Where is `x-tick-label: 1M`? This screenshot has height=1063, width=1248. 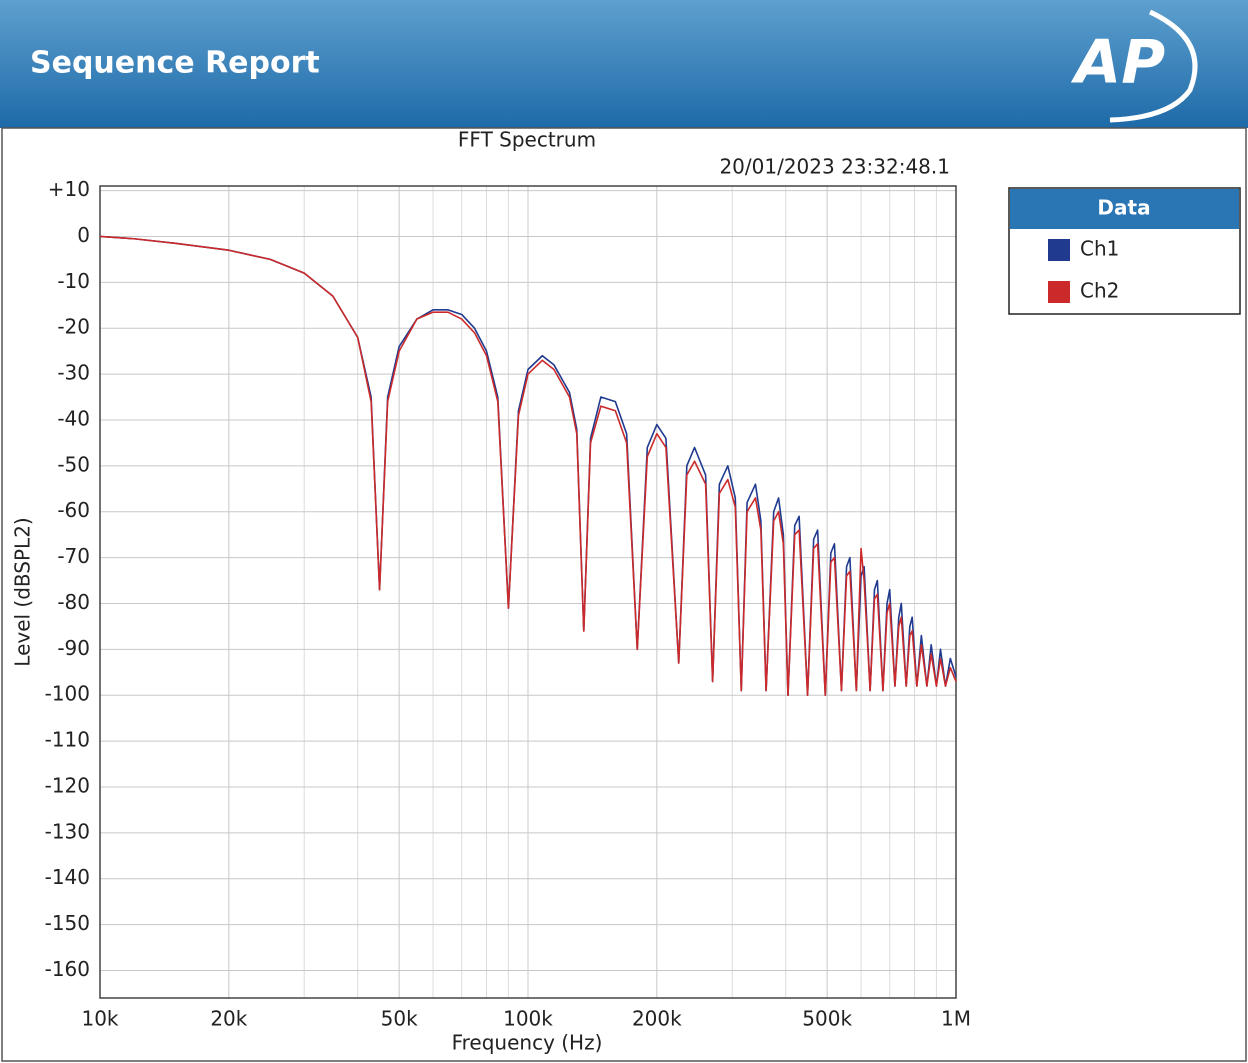 x-tick-label: 1M is located at coordinates (956, 1019).